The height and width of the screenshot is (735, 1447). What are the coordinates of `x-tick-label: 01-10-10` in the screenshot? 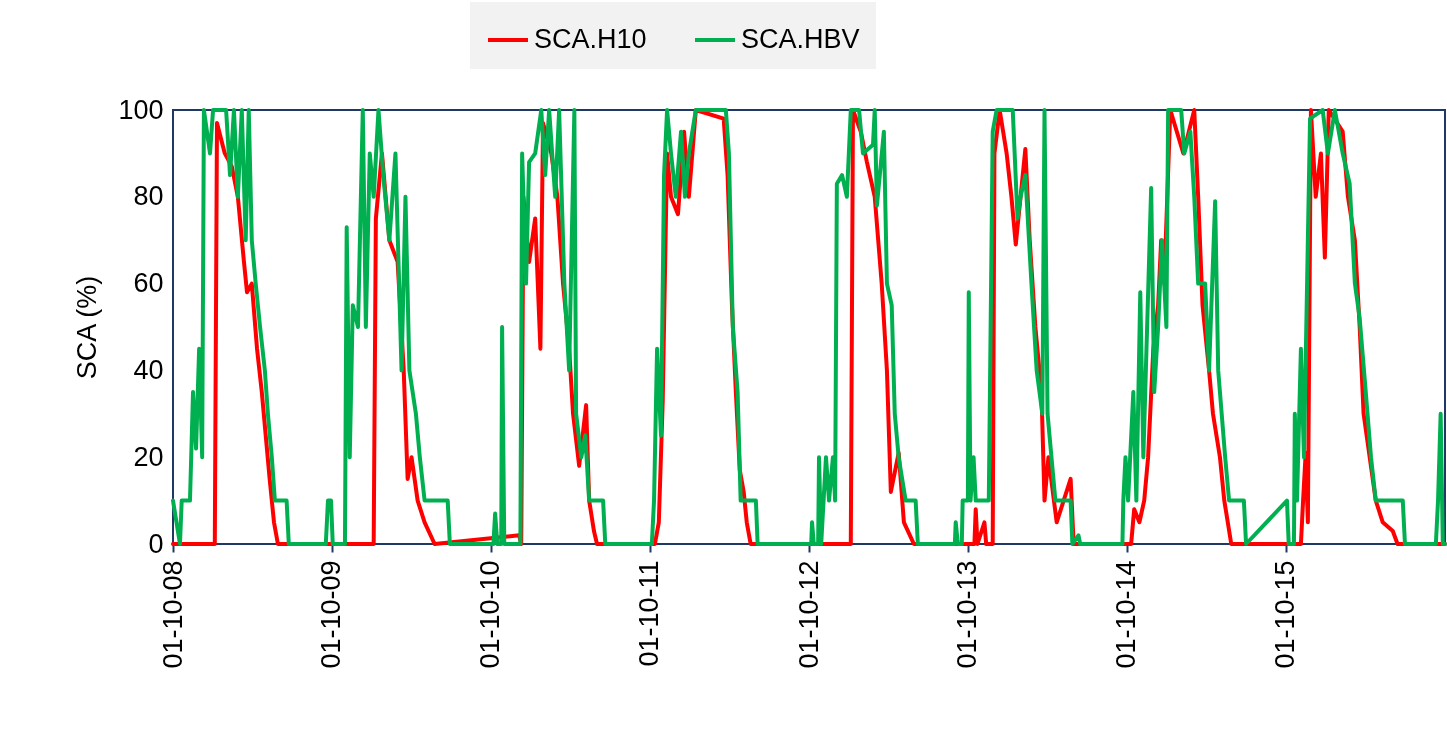 It's located at (490, 614).